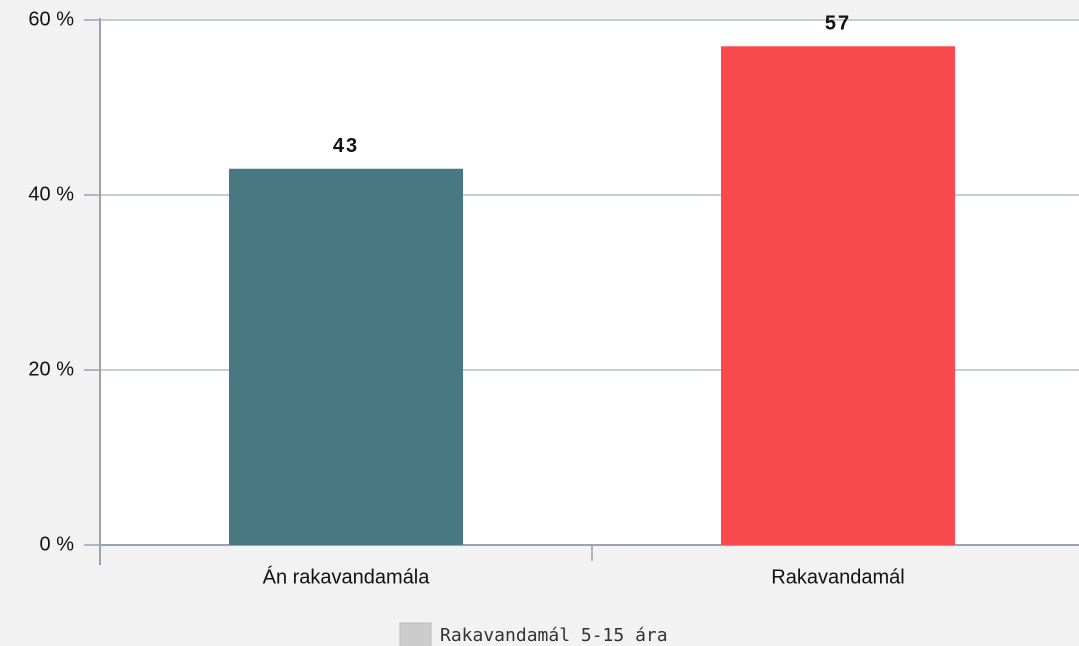 Image resolution: width=1079 pixels, height=646 pixels. Describe the element at coordinates (347, 576) in the screenshot. I see `x-tick-label: Án rakavandamála` at that location.